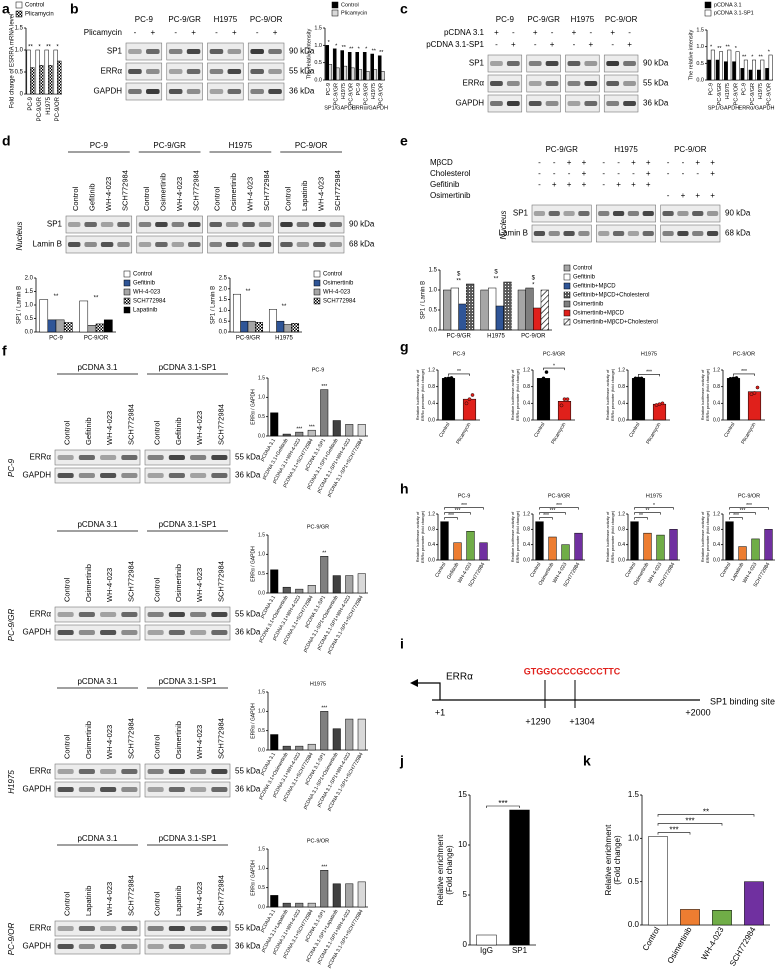 This screenshot has height=974, width=777. Describe the element at coordinates (404, 9) in the screenshot. I see `panel-letter: c` at that location.